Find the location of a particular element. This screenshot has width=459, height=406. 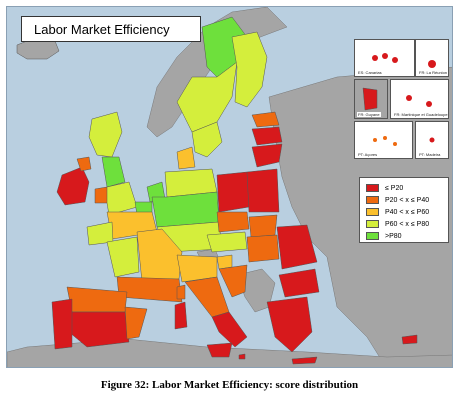

martinique-shape is located at coordinates (419, 101).